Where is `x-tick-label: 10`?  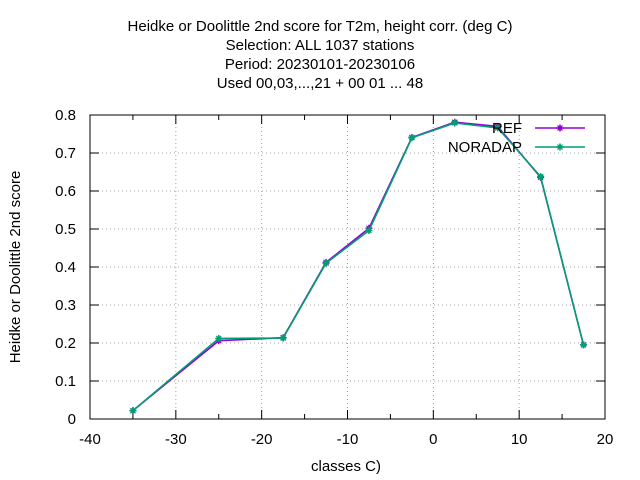
x-tick-label: 10 is located at coordinates (519, 439).